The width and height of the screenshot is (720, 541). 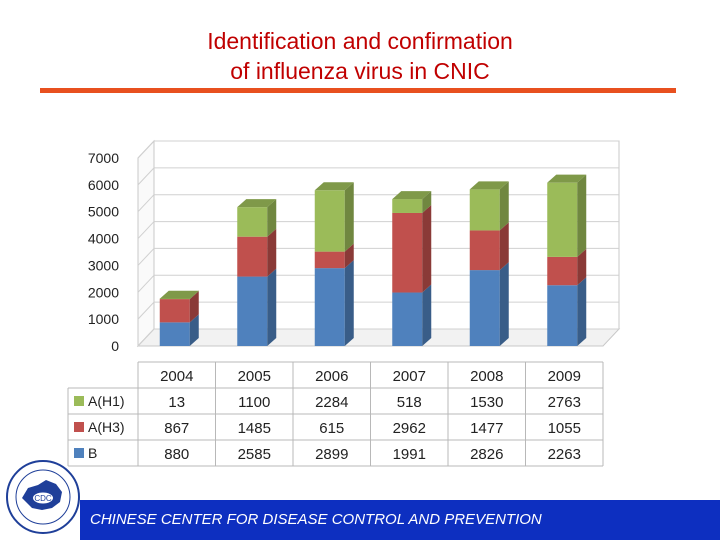 I want to click on logo-text: CDC, so click(x=43, y=498).